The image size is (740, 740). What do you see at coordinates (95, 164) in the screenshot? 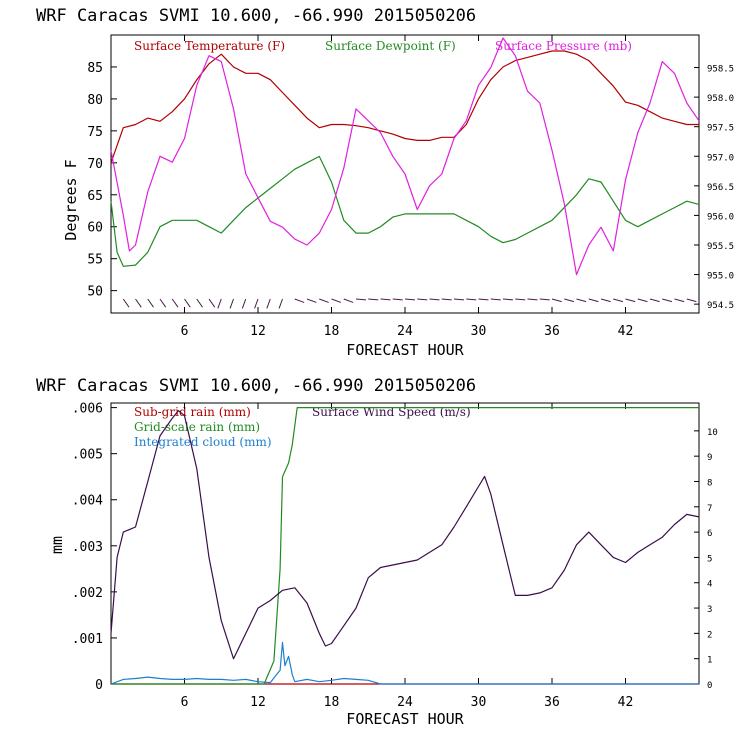
I see `y-tick-label: 70` at bounding box center [95, 164].